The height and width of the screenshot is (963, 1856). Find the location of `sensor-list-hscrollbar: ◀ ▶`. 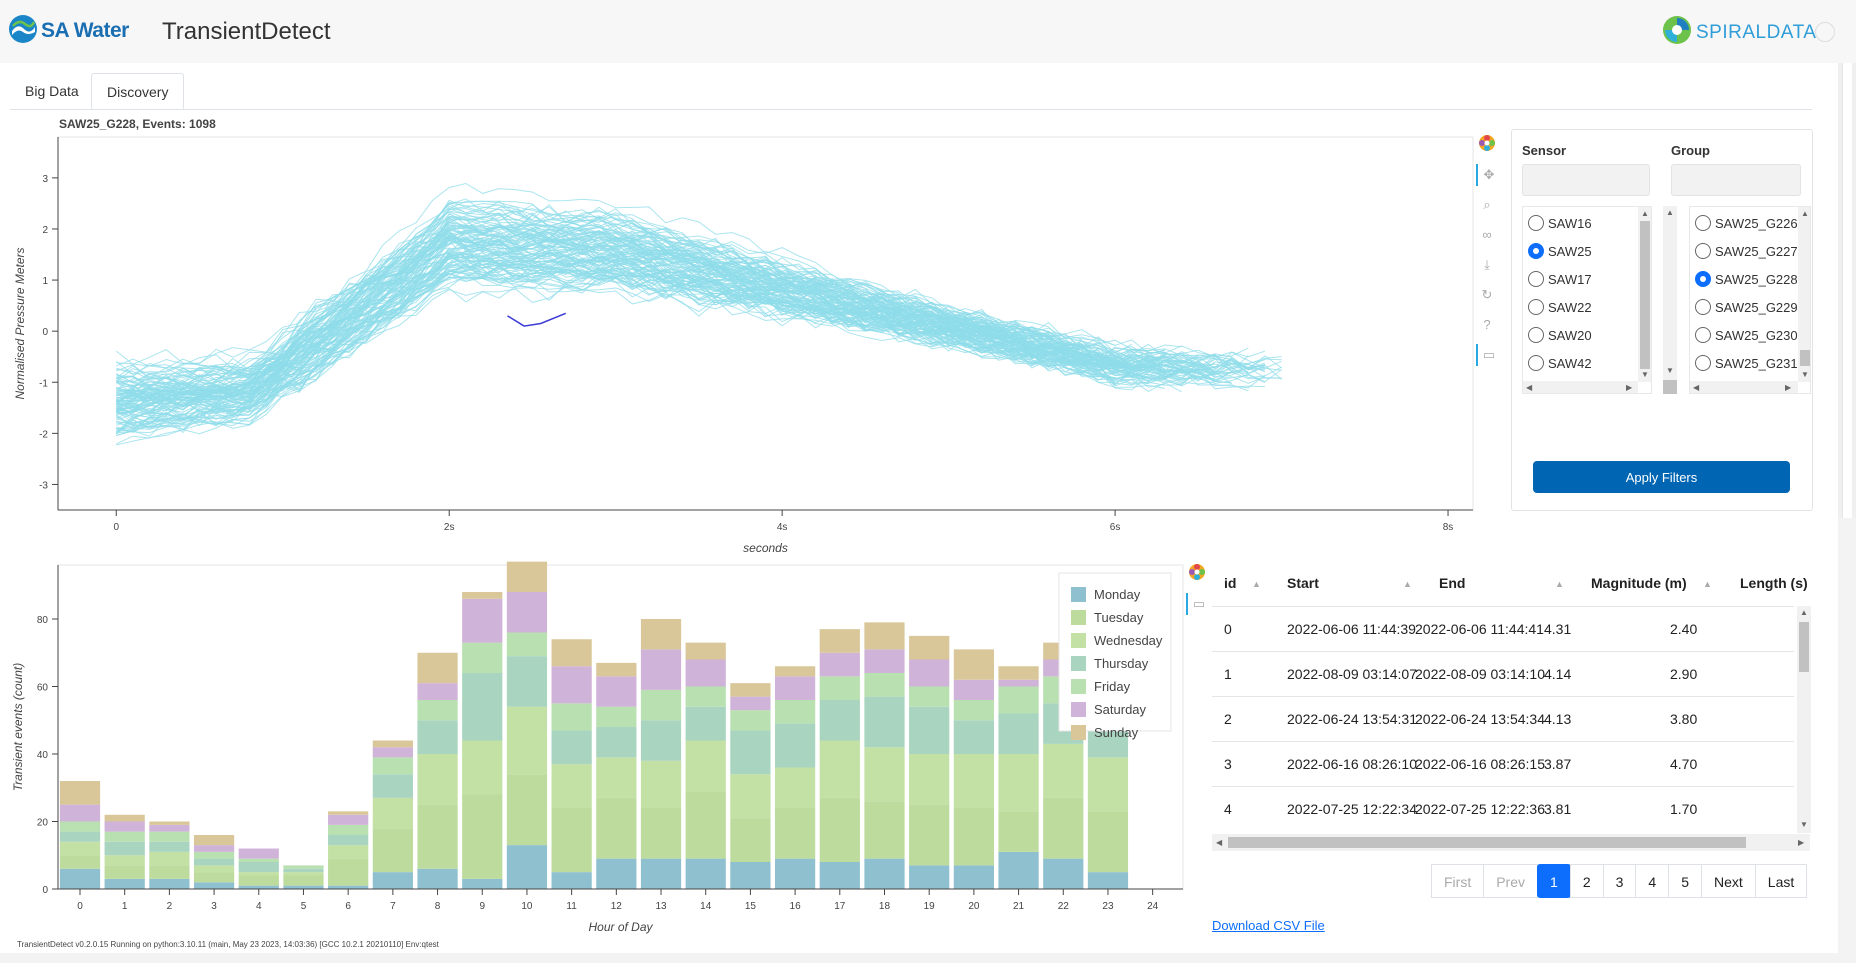

sensor-list-hscrollbar: ◀ ▶ is located at coordinates (1580, 387).